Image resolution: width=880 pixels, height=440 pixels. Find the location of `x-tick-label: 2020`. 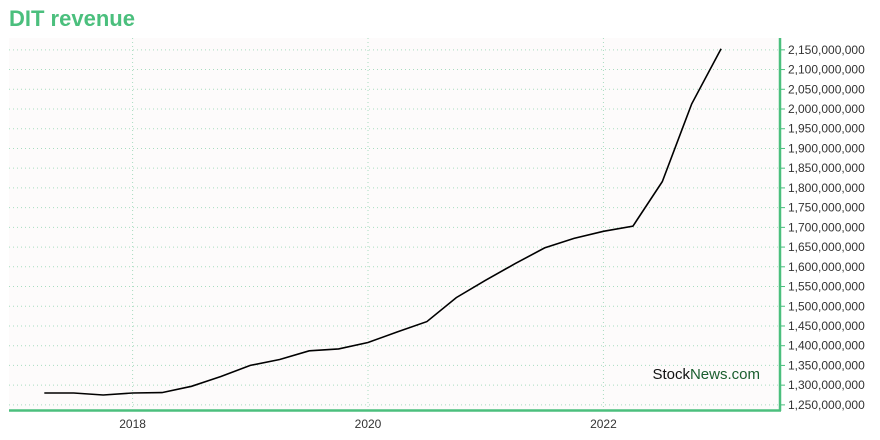

x-tick-label: 2020 is located at coordinates (368, 424).